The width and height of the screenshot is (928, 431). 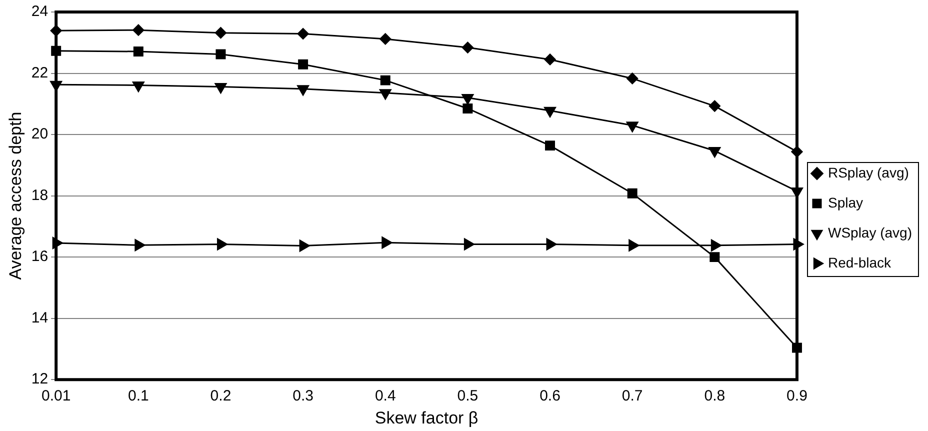 I want to click on legend-label: WSplay (avg), so click(x=870, y=232).